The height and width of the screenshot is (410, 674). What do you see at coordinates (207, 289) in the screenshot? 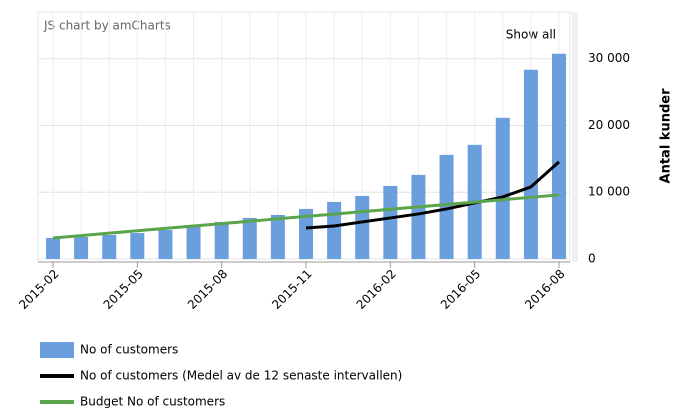
I see `x-tick-label: 2015-08` at bounding box center [207, 289].